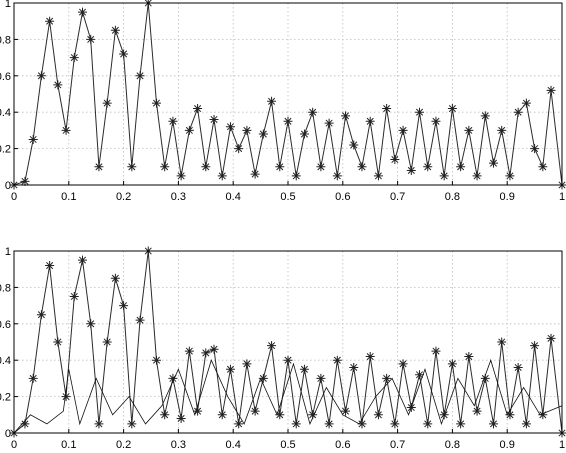 The image size is (566, 453). I want to click on y-tick-label: 1, so click(8, 5).